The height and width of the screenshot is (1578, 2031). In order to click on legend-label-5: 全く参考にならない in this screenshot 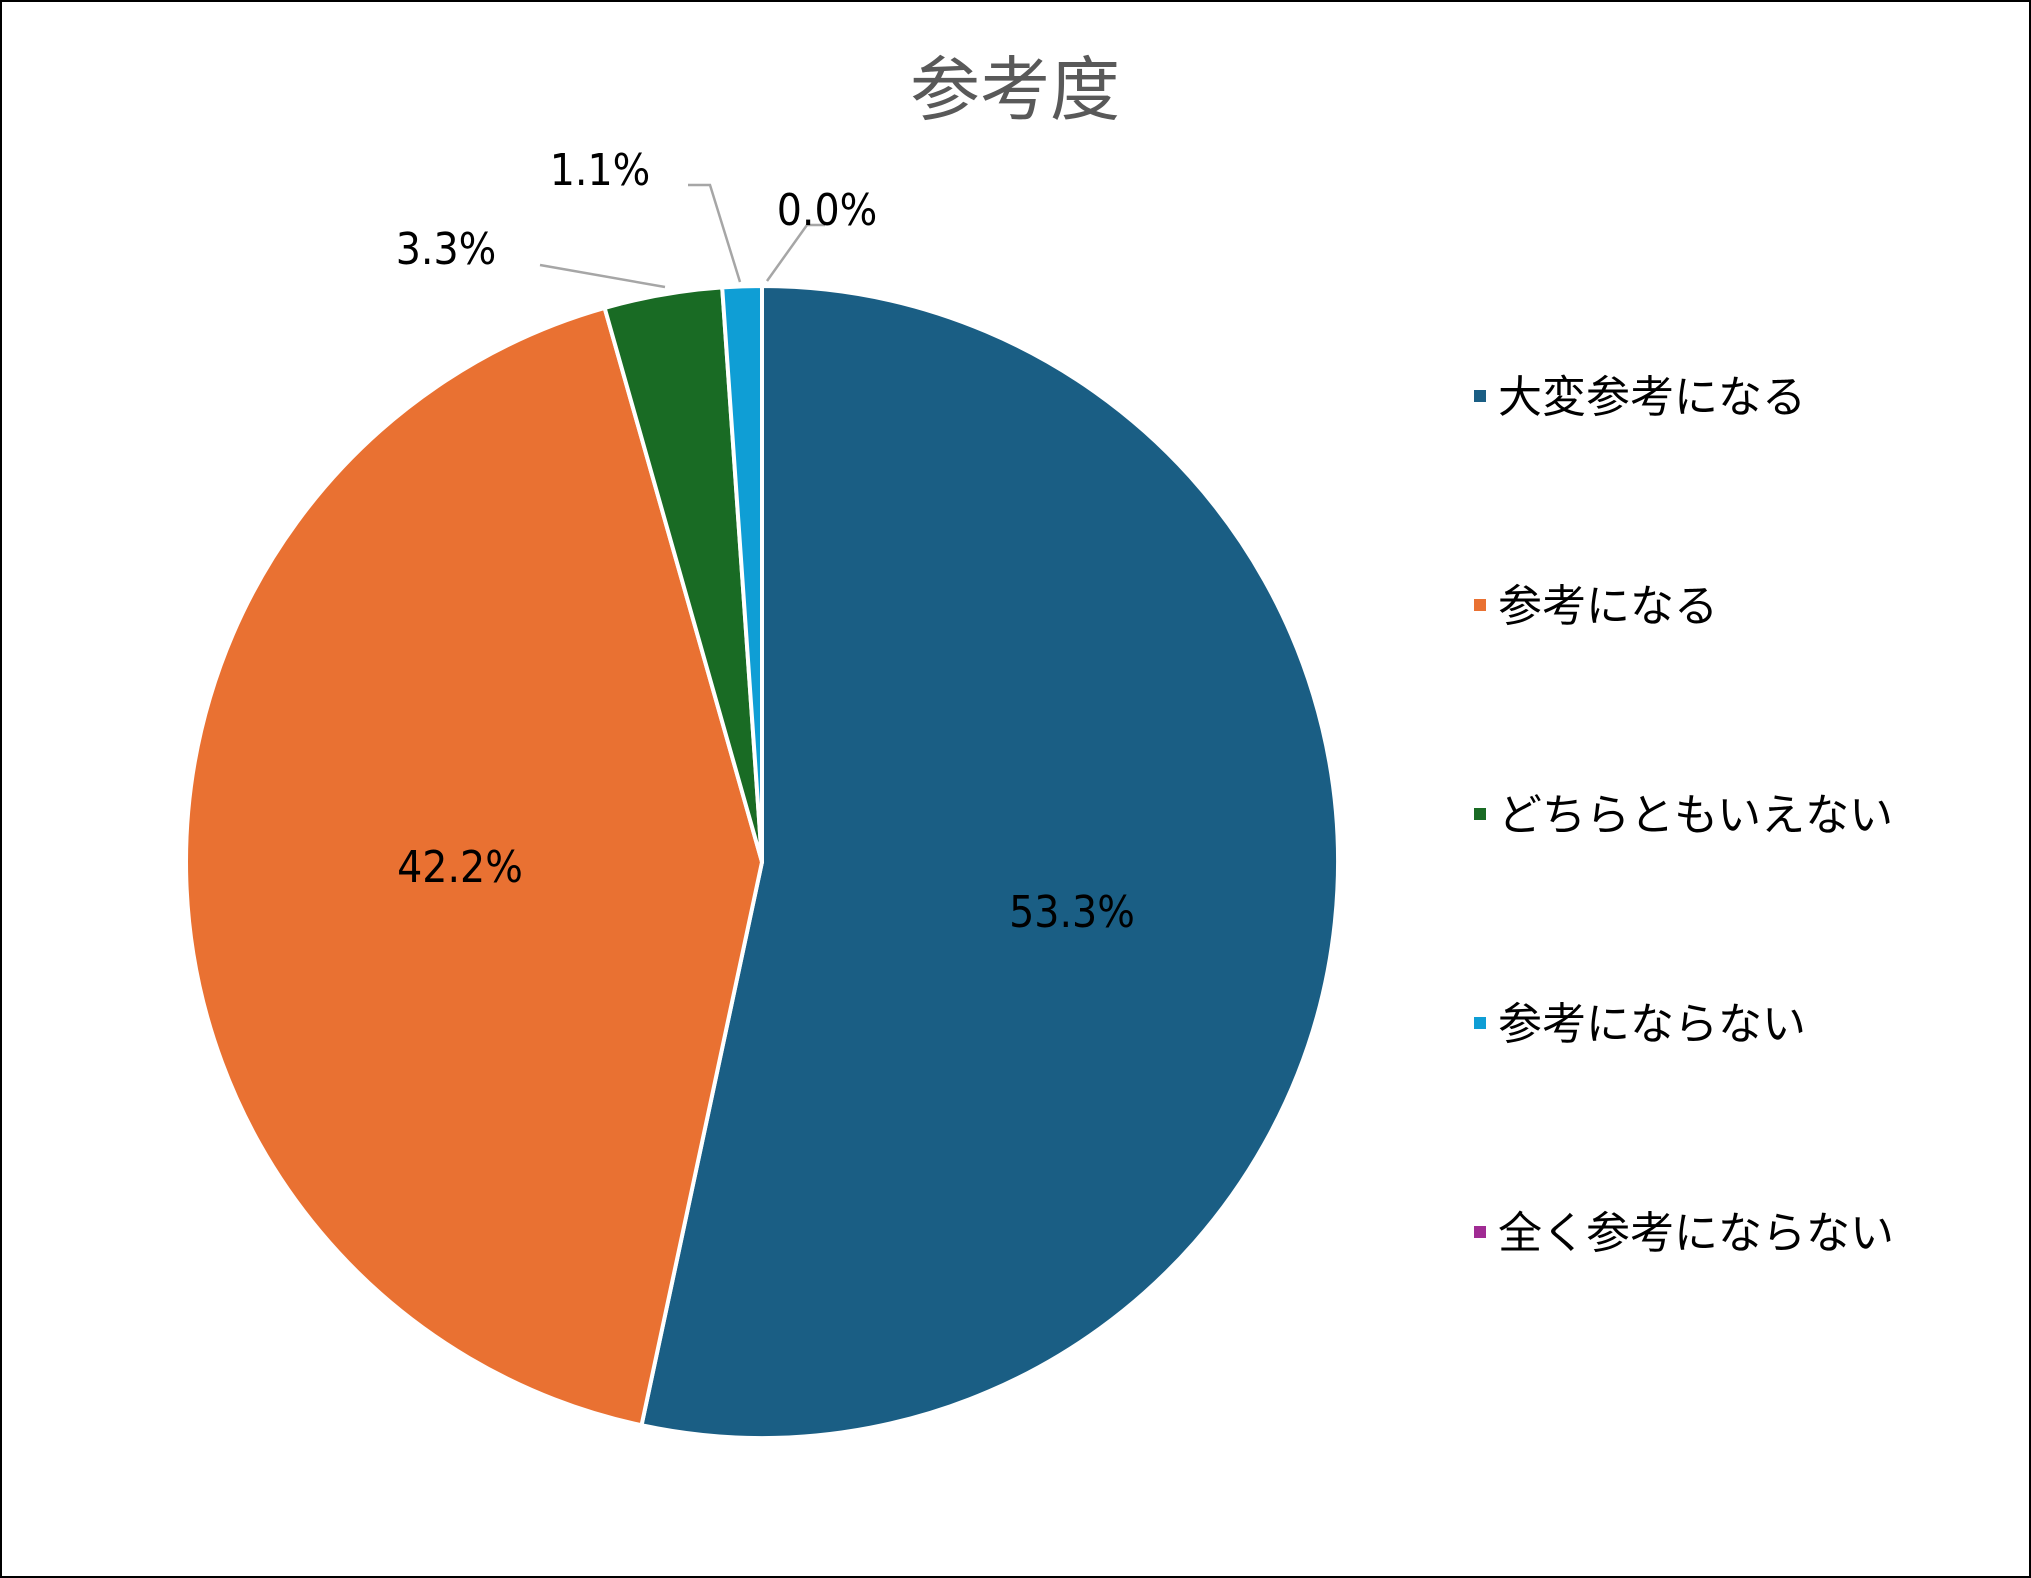, I will do `click(1696, 1233)`.